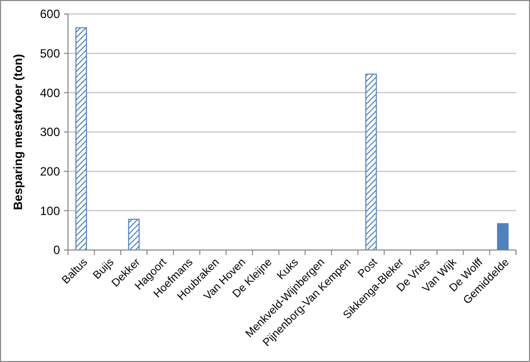 This screenshot has width=530, height=362. Describe the element at coordinates (56, 250) in the screenshot. I see `y-tick-label: 0` at that location.